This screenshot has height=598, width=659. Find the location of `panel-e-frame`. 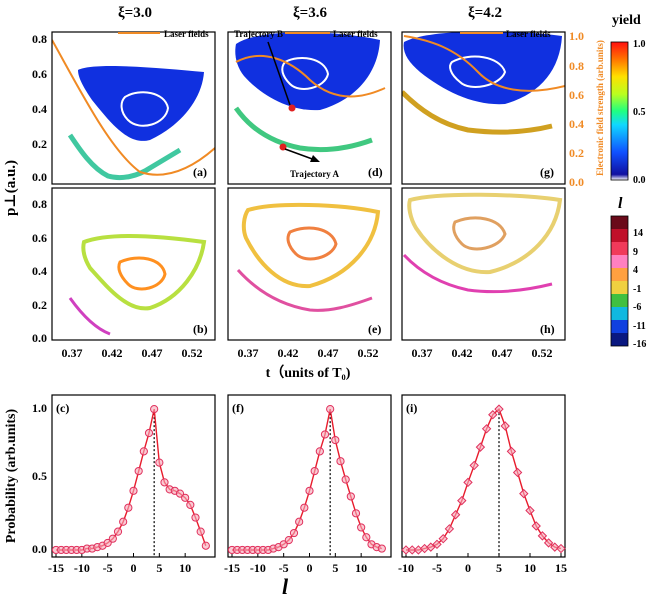

panel-e-frame is located at coordinates (309, 264).